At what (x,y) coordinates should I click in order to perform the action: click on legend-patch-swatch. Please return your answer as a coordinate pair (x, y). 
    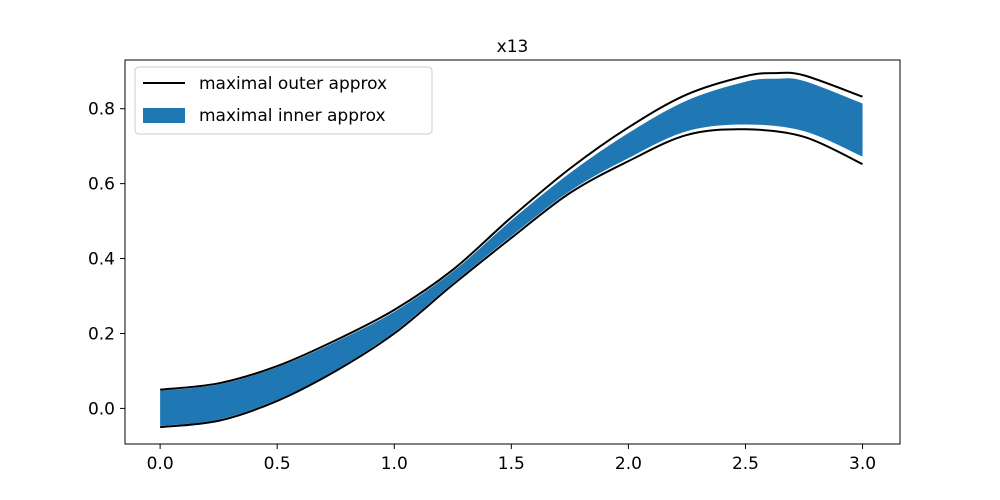
    Looking at the image, I should click on (164, 115).